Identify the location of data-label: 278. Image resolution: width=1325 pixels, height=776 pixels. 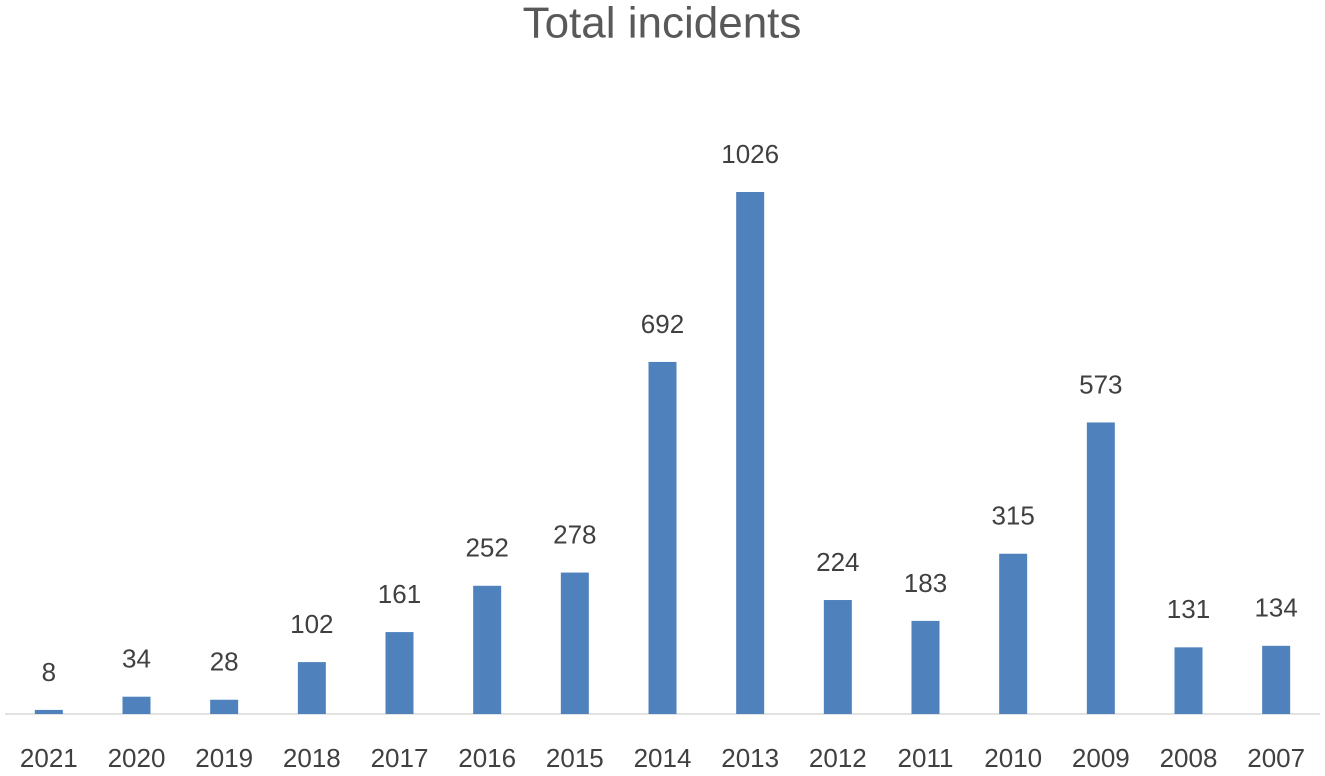
(574, 534).